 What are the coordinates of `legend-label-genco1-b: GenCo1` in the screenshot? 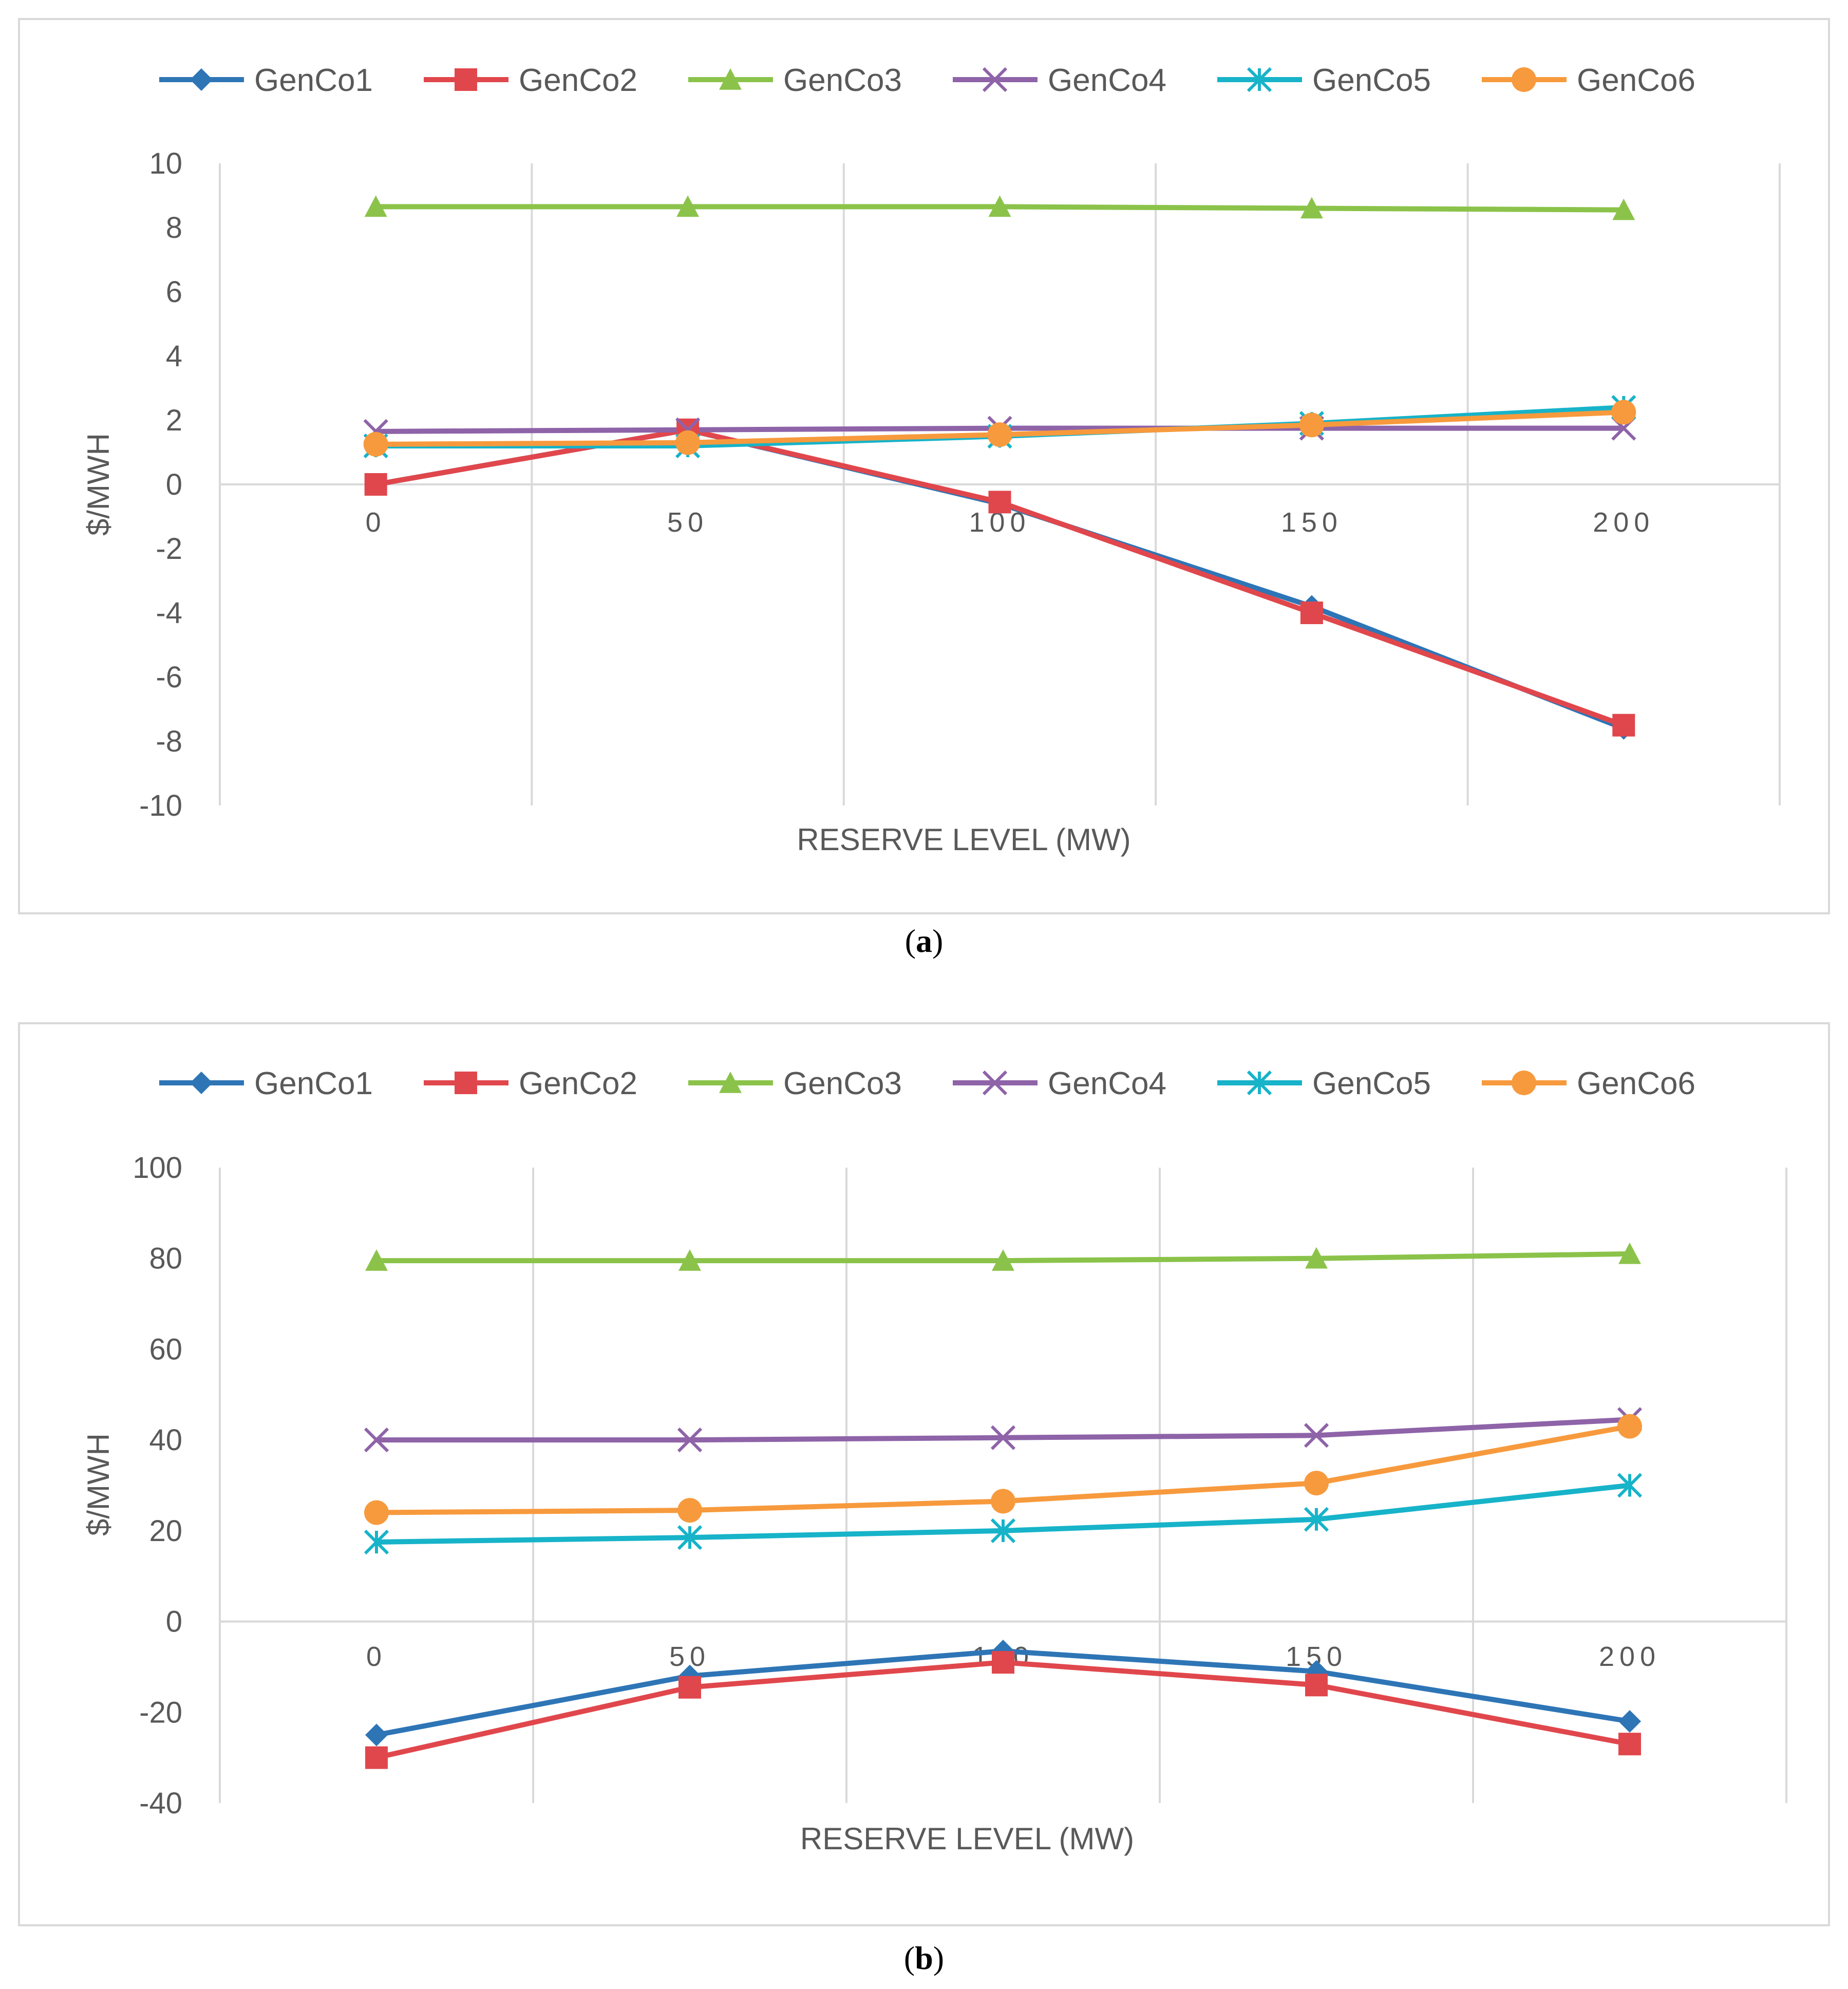 It's located at (313, 1083).